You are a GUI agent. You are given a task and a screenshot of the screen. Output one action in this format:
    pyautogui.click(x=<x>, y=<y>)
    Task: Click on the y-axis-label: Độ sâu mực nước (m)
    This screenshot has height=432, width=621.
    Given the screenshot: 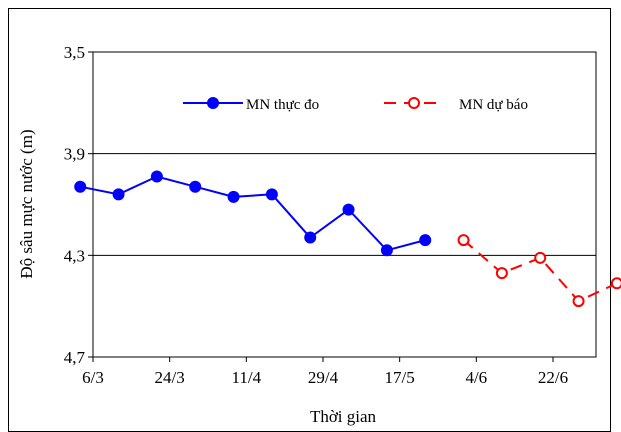 What is the action you would take?
    pyautogui.click(x=26, y=203)
    